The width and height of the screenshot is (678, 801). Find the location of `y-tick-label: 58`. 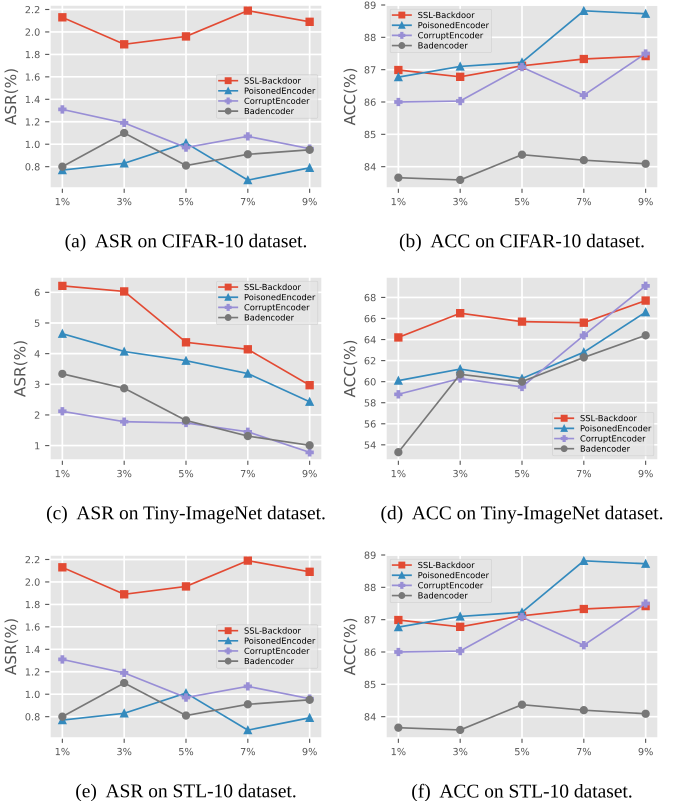

y-tick-label: 58 is located at coordinates (370, 403).